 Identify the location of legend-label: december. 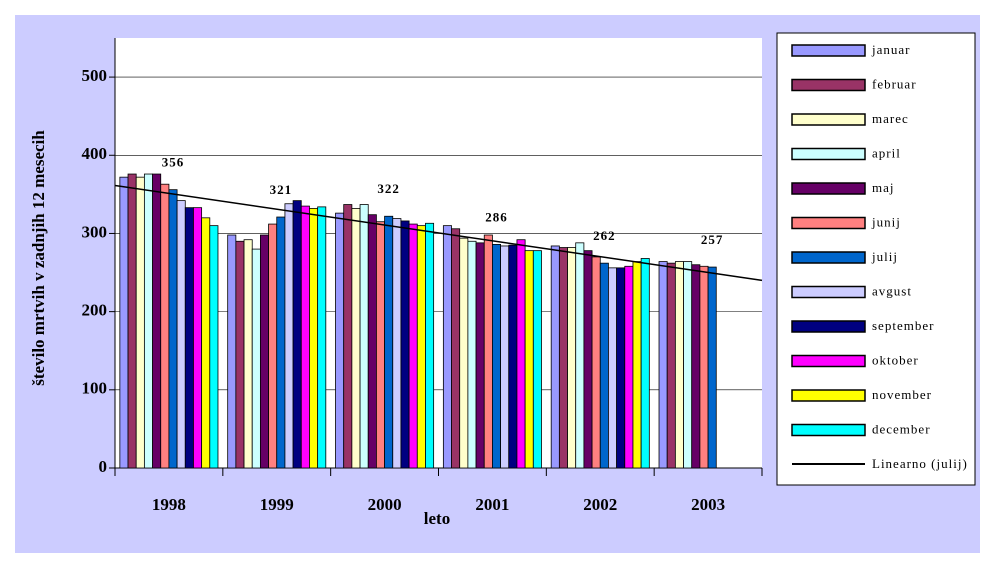
(901, 428).